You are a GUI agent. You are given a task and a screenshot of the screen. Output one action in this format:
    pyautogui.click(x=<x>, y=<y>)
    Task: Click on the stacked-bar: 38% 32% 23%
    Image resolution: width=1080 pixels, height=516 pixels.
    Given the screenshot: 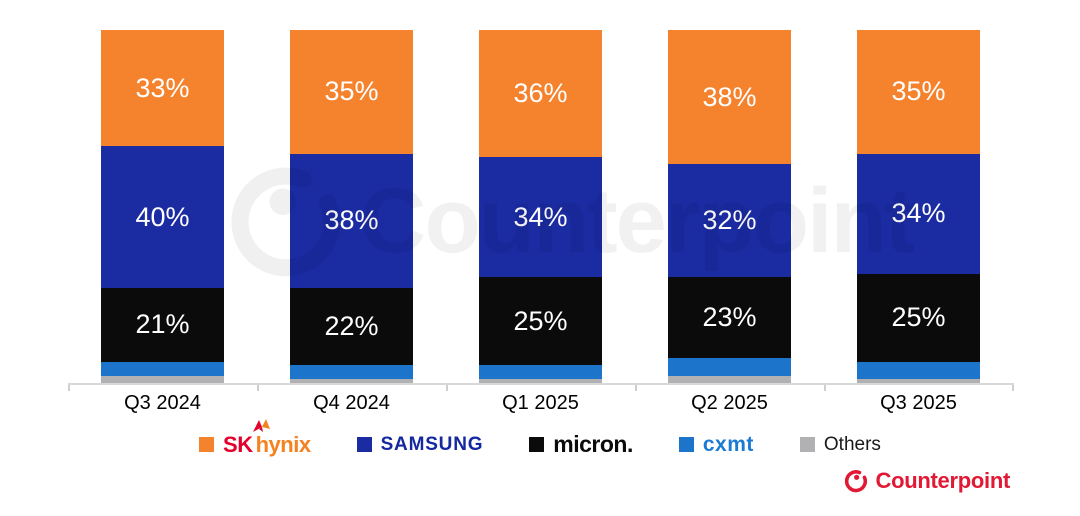 What is the action you would take?
    pyautogui.click(x=729, y=206)
    